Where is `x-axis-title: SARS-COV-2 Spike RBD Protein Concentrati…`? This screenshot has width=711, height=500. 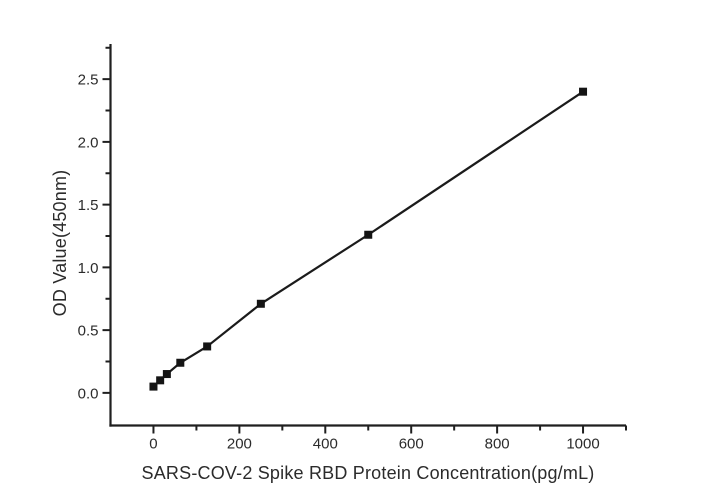 x-axis-title: SARS-COV-2 Spike RBD Protein Concentrati… is located at coordinates (368, 473).